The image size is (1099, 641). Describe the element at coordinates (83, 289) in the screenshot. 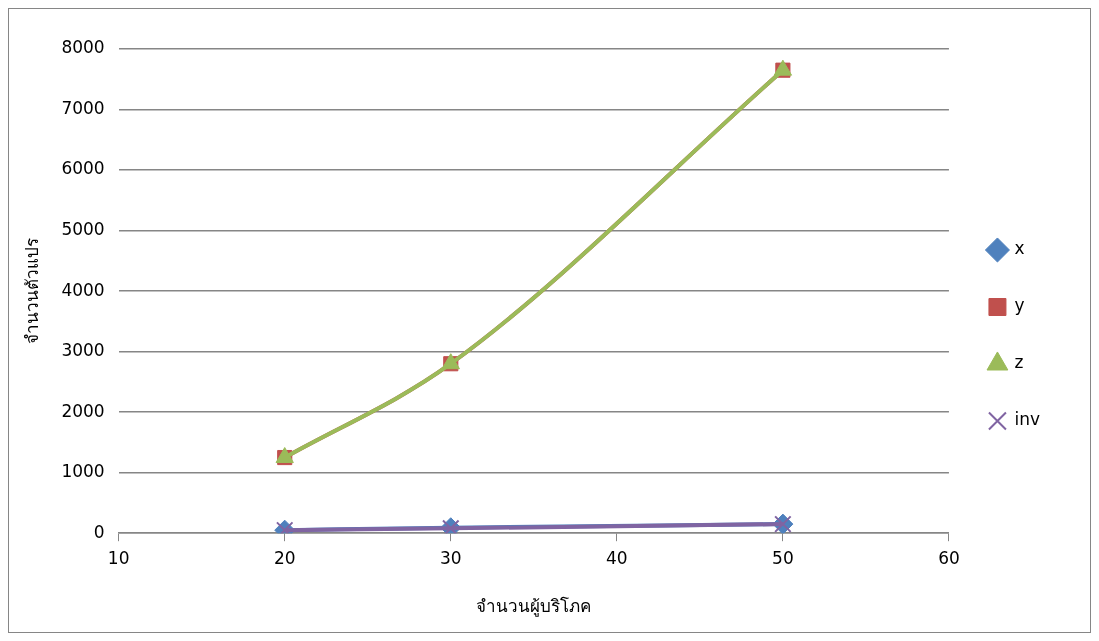

I see `y-tick-label: 4000` at that location.